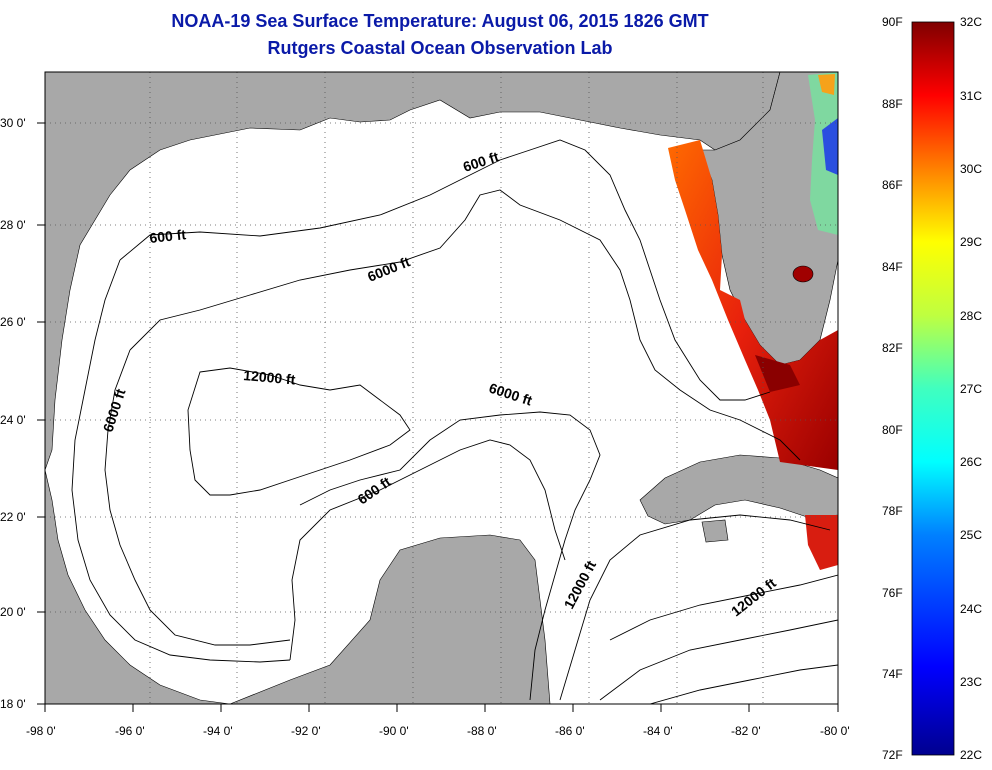  What do you see at coordinates (971, 96) in the screenshot?
I see `colorbar-c-label: 31C` at bounding box center [971, 96].